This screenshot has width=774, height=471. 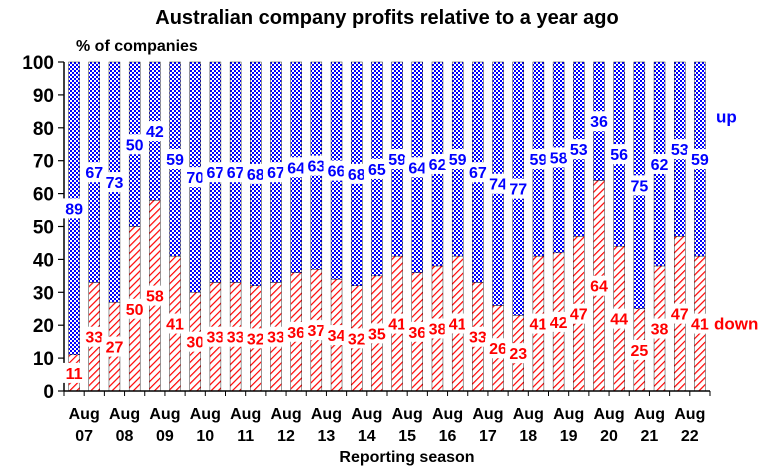 I want to click on data-label-up: 50, so click(x=135, y=145).